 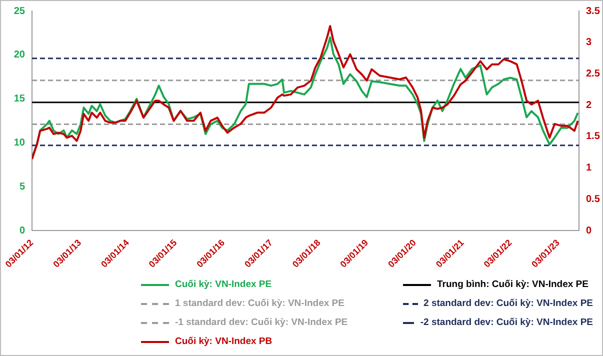 What do you see at coordinates (589, 168) in the screenshot?
I see `y2-tick-label: 1` at bounding box center [589, 168].